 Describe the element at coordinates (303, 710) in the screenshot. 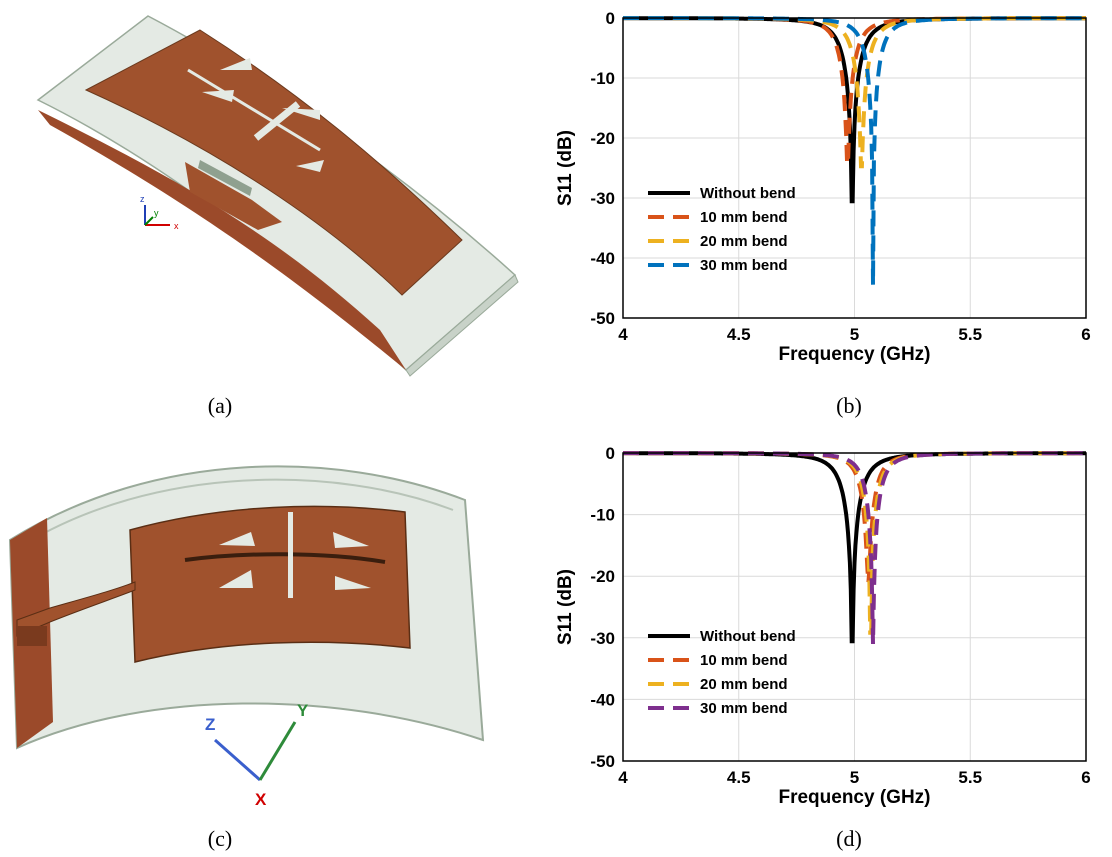

I see `axis-y-label: Y` at that location.